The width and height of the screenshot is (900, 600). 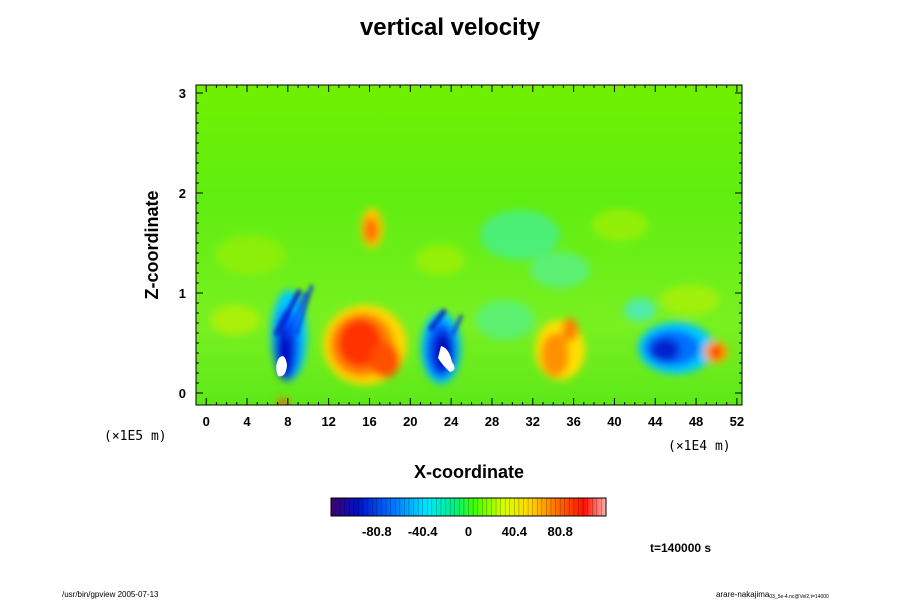 I want to click on footer-right: arare-nakajima03_5e-4.nc@Vel2,t=14000, so click(x=772, y=595).